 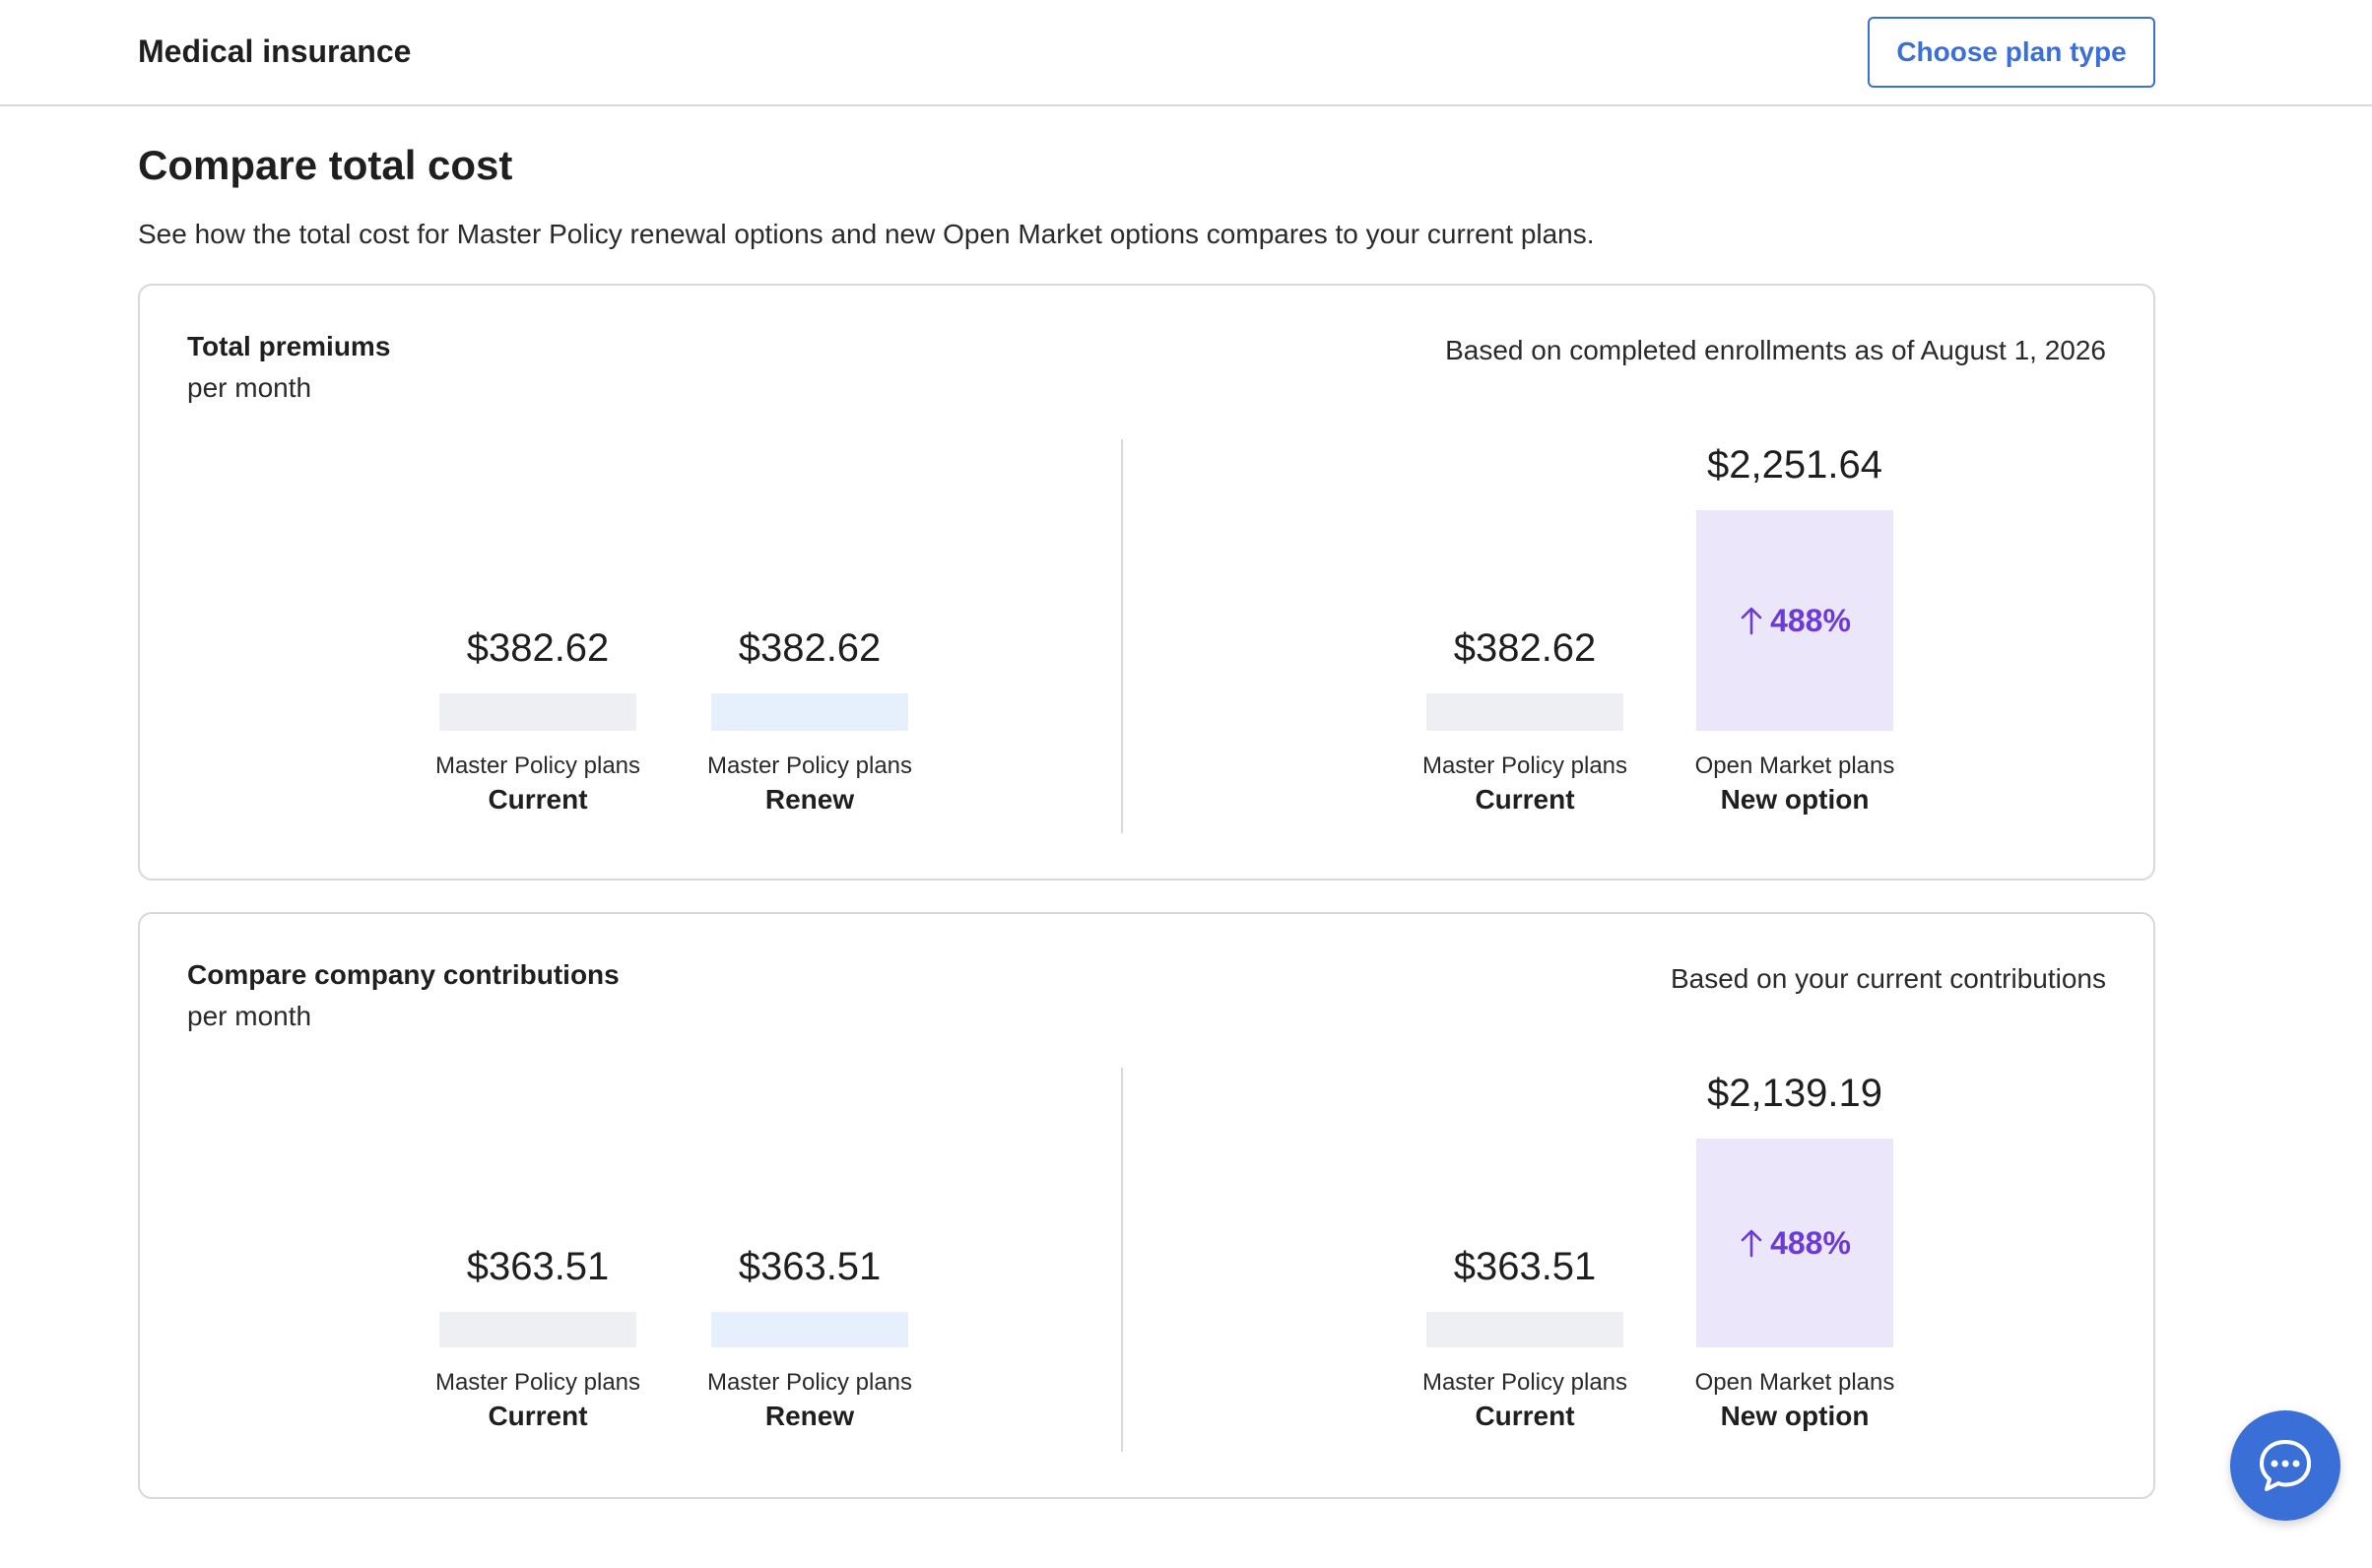 What do you see at coordinates (275, 51) in the screenshot?
I see `page-title: Medical insurance` at bounding box center [275, 51].